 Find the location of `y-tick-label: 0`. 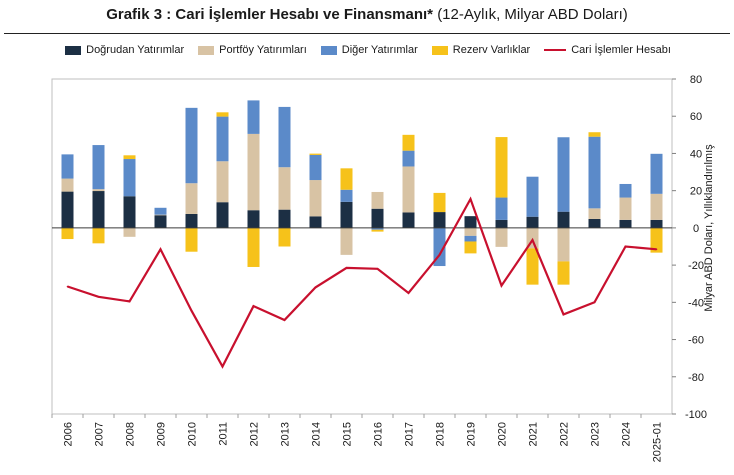

y-tick-label: 0 is located at coordinates (696, 229).